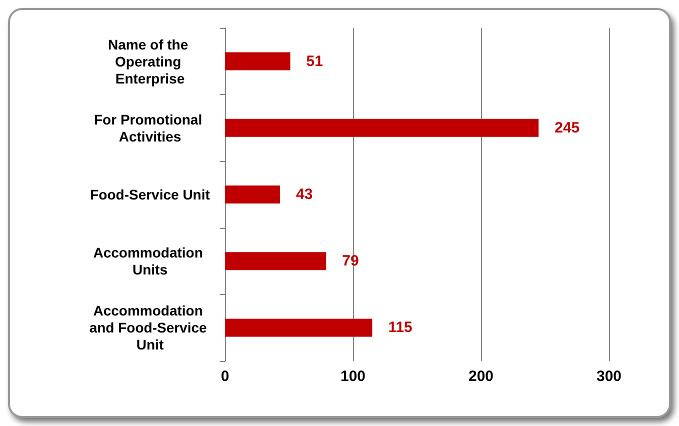  What do you see at coordinates (350, 261) in the screenshot?
I see `data-label: 79` at bounding box center [350, 261].